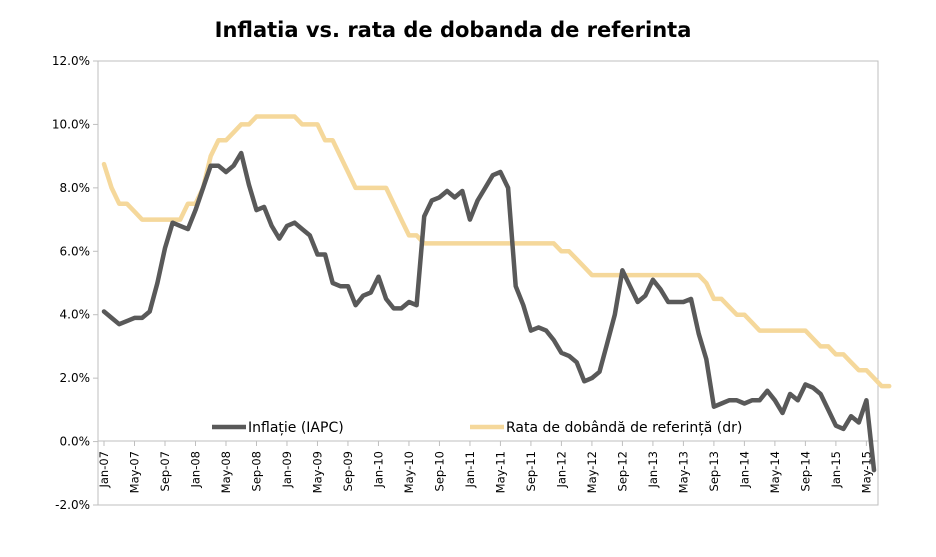  Describe the element at coordinates (348, 471) in the screenshot. I see `x-tick-label: Sep-09` at that location.